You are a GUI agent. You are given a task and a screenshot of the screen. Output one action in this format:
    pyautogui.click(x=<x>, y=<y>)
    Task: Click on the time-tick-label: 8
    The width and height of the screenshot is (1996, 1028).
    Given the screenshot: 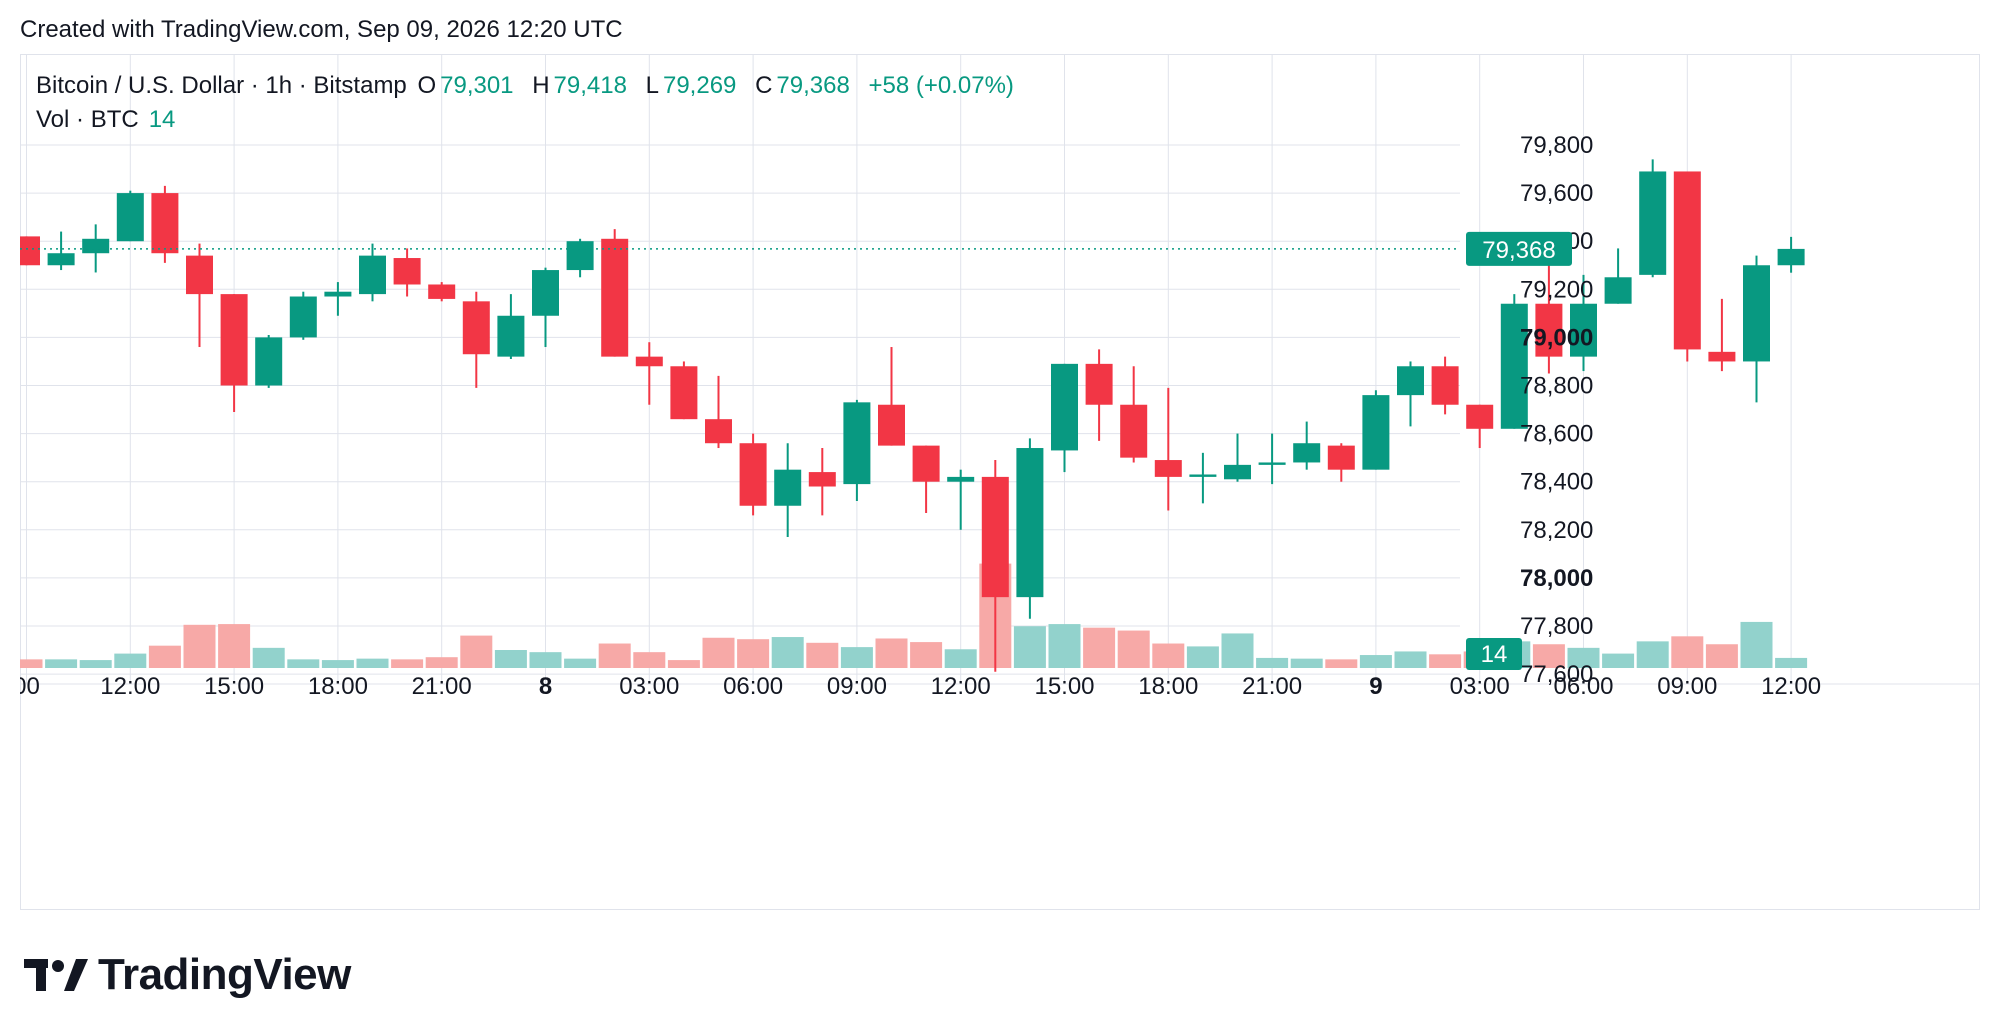 What is the action you would take?
    pyautogui.click(x=545, y=686)
    